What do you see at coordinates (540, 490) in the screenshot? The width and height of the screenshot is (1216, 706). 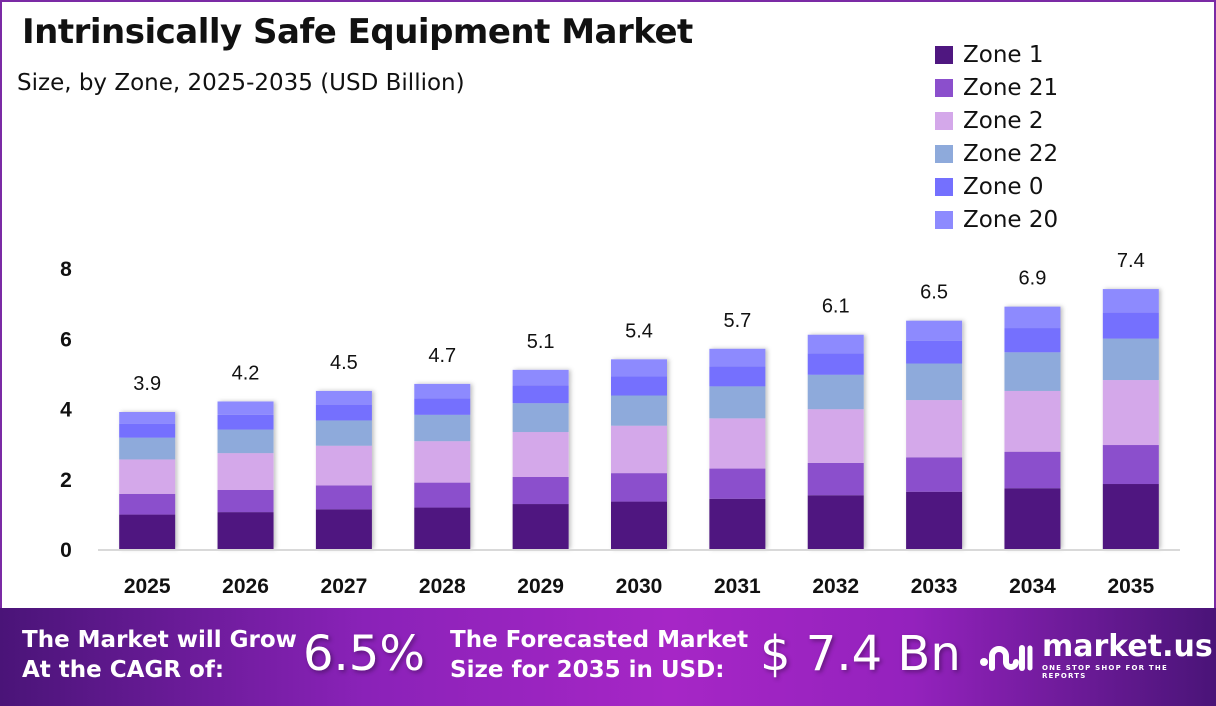 I see `bar-segment-zone-21-2029` at bounding box center [540, 490].